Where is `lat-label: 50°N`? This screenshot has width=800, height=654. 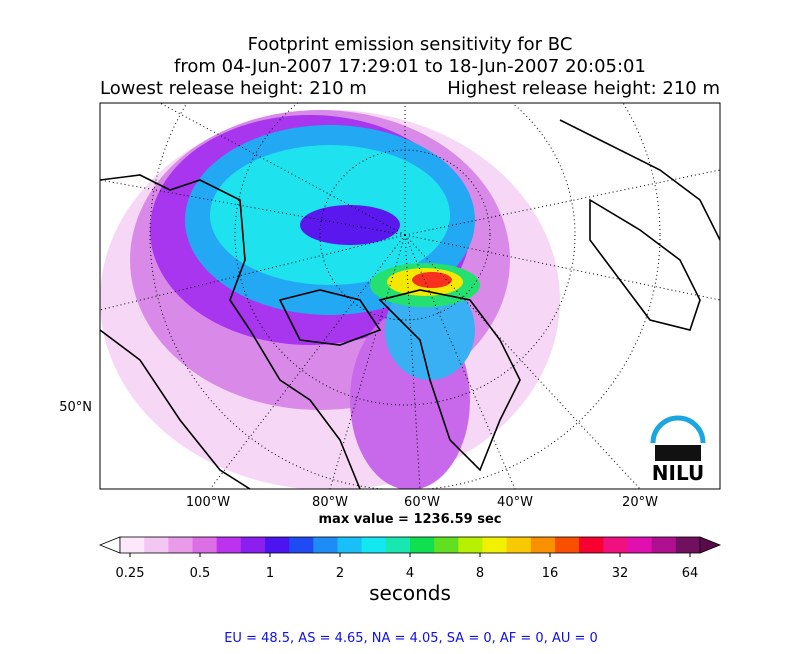
lat-label: 50°N is located at coordinates (75, 407).